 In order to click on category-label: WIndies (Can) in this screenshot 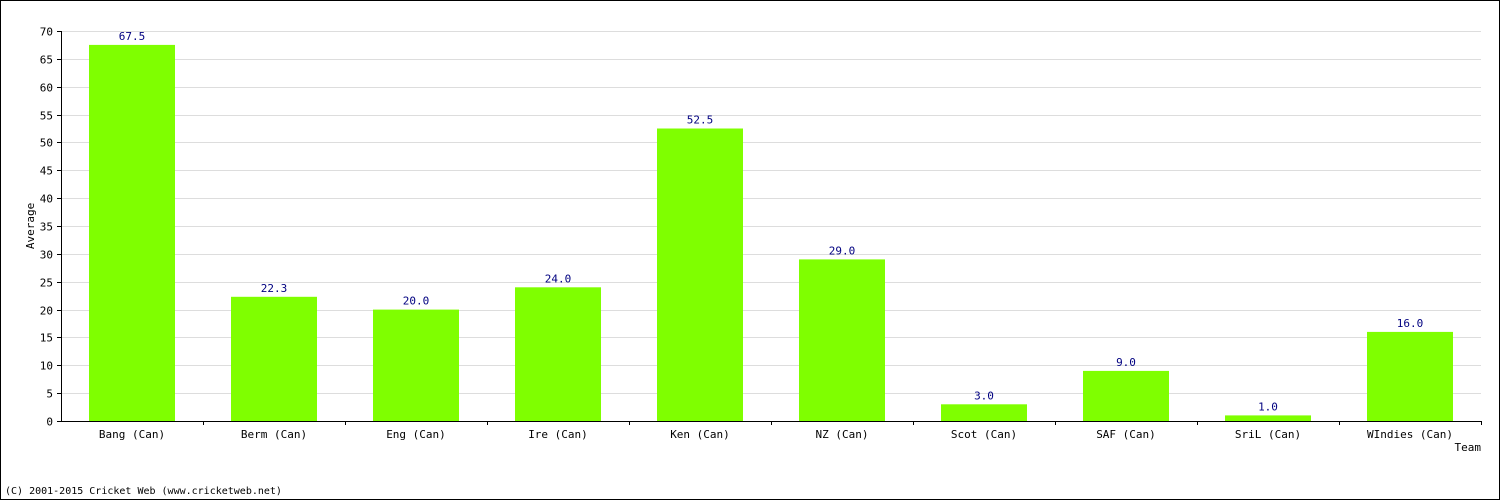, I will do `click(1410, 434)`.